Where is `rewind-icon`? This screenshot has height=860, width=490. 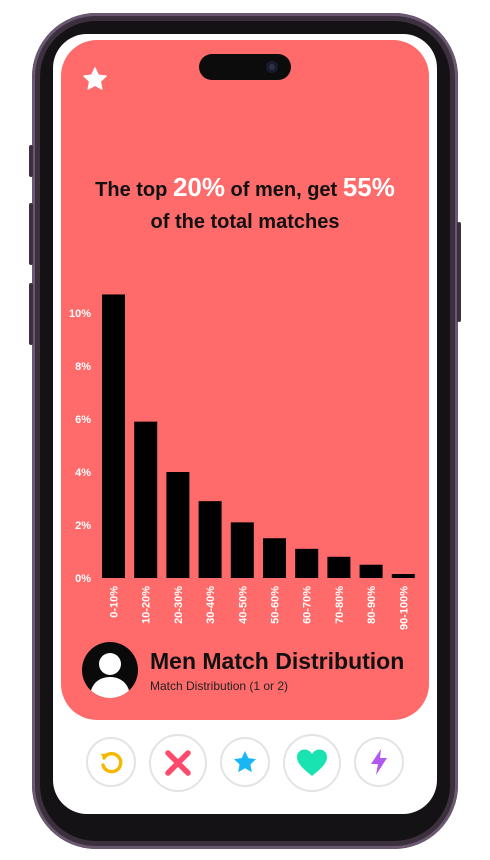 rewind-icon is located at coordinates (111, 762).